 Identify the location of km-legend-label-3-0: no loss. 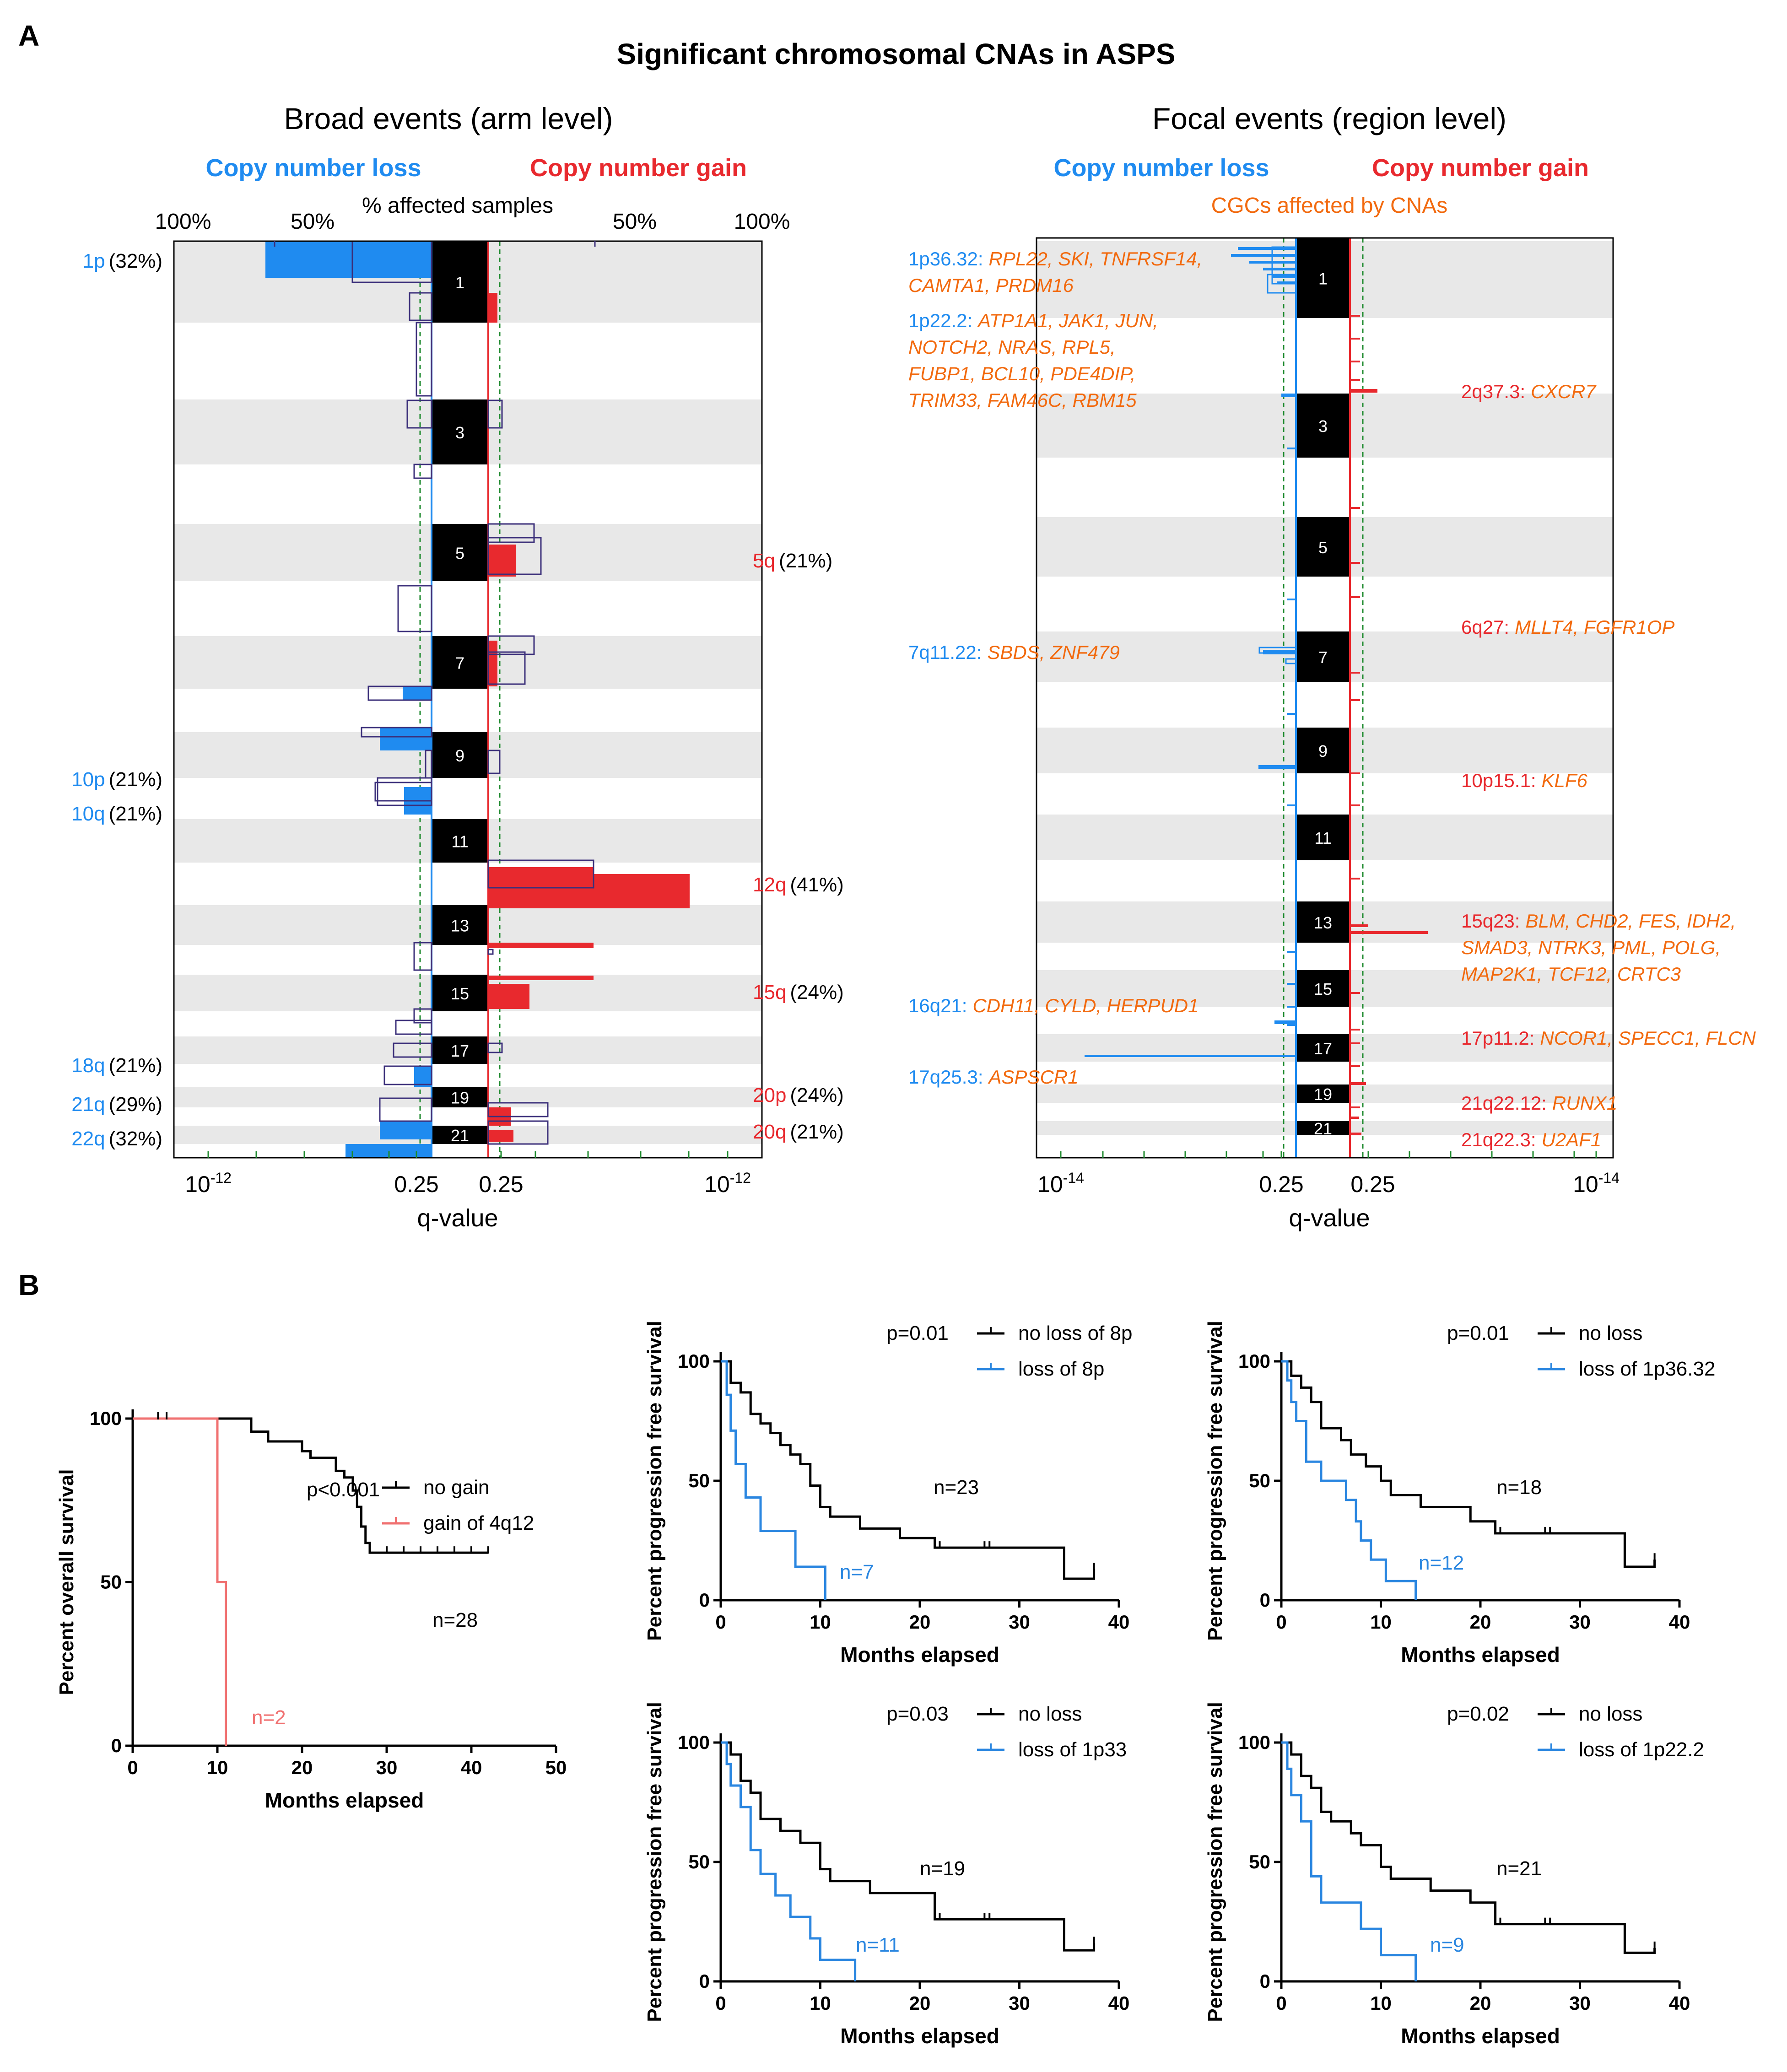
(1050, 1714).